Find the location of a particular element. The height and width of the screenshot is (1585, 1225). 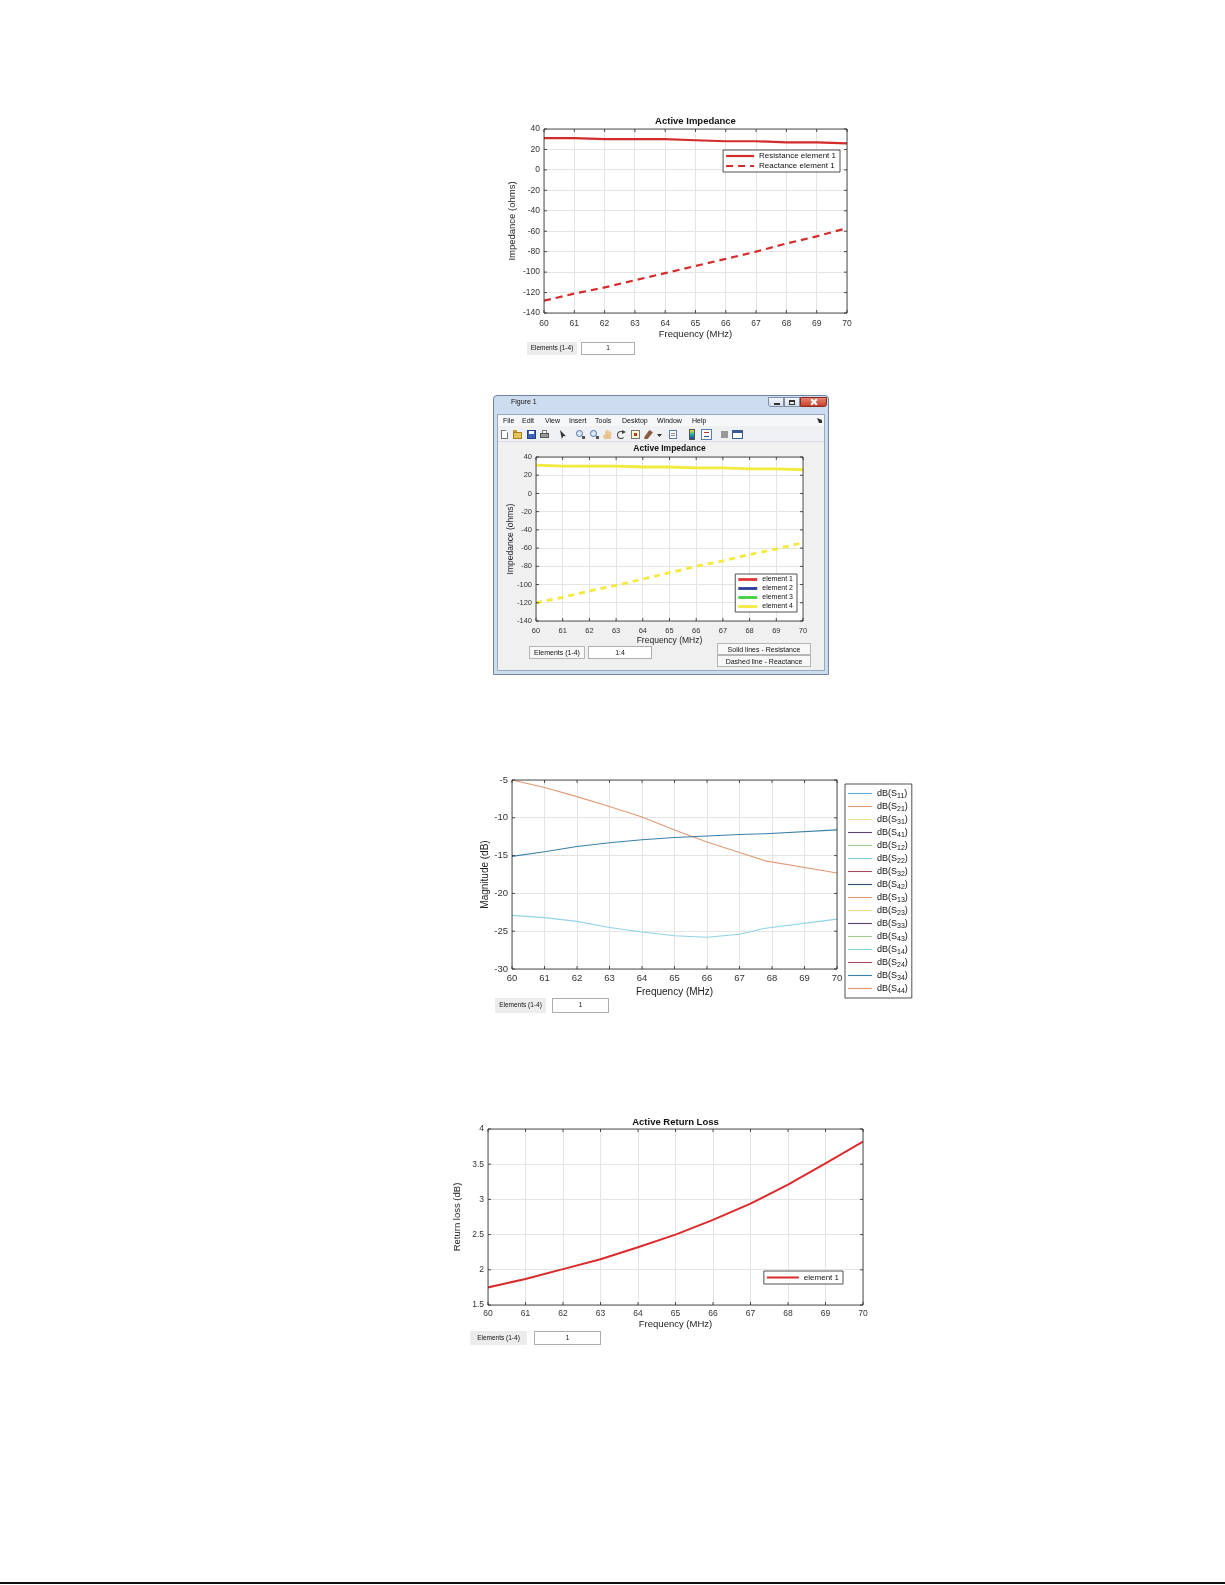

y-tick-label: 3.5 is located at coordinates (478, 1163).